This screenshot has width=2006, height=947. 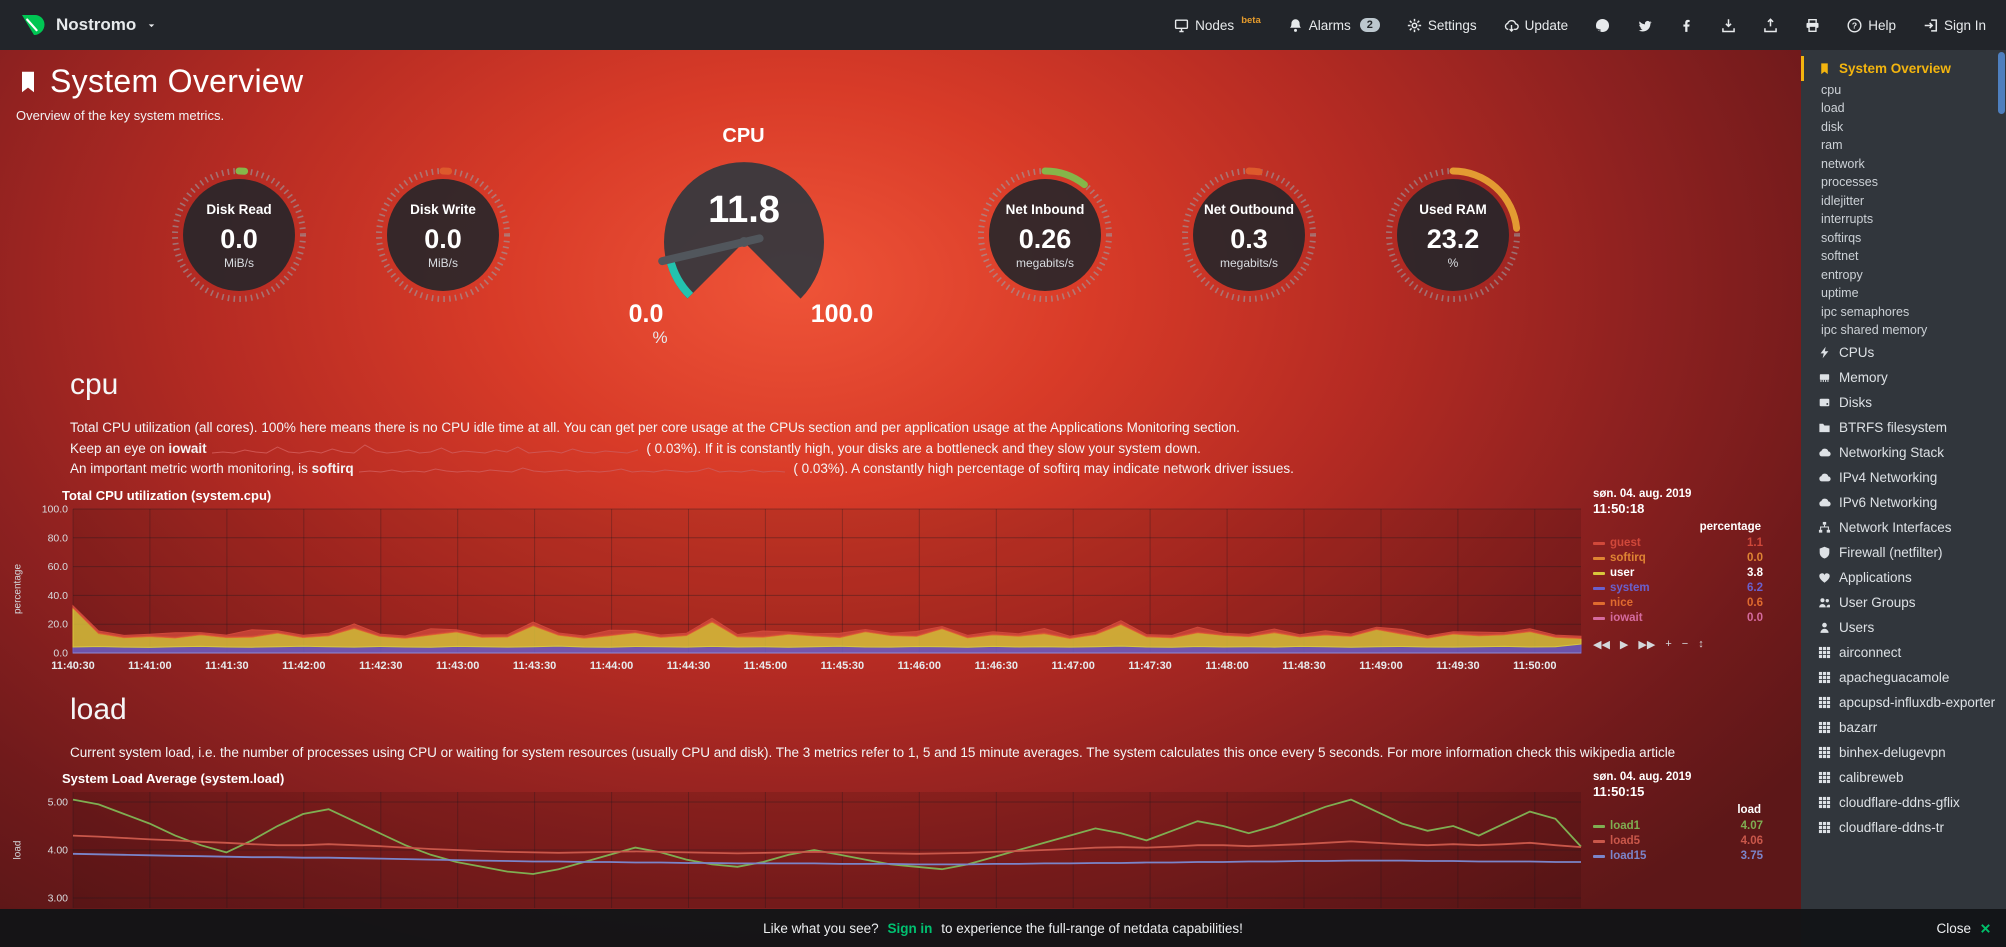 What do you see at coordinates (1903, 602) in the screenshot?
I see `sidebar-item-user-groups: User Groups` at bounding box center [1903, 602].